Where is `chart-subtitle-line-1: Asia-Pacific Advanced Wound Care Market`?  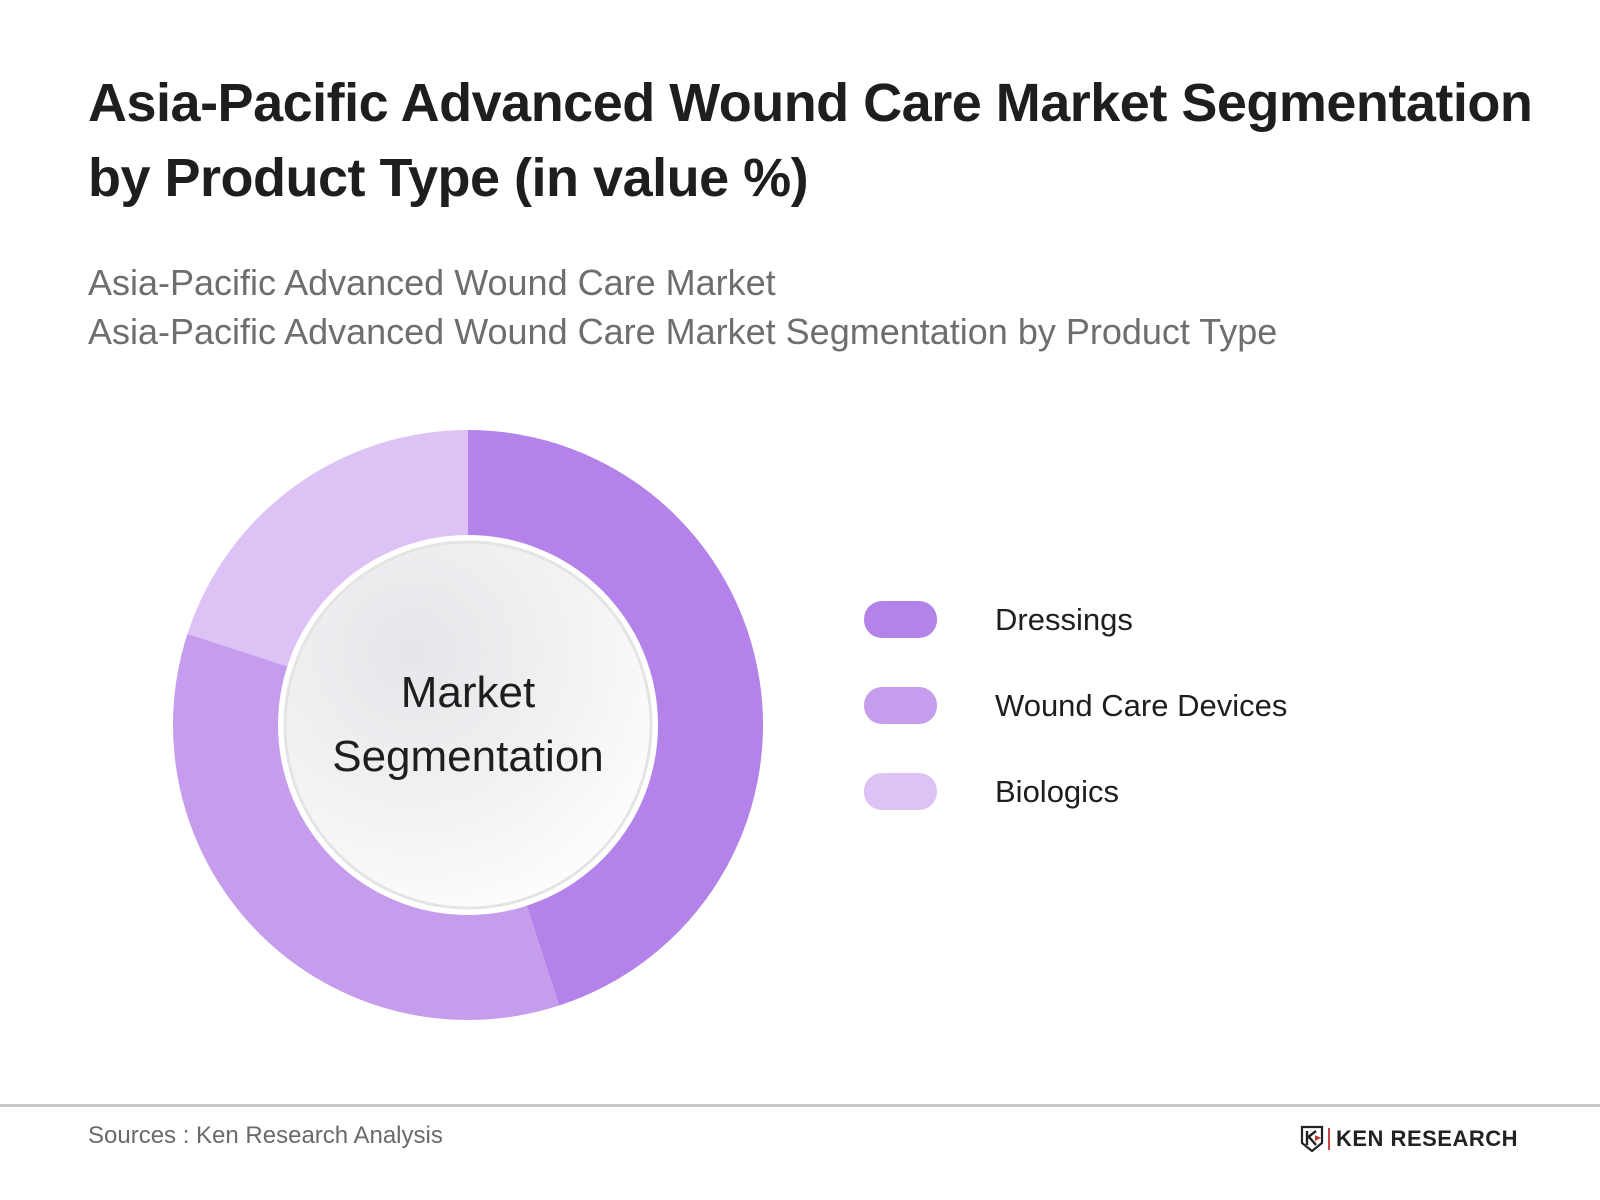
chart-subtitle-line-1: Asia-Pacific Advanced Wound Care Market is located at coordinates (432, 282).